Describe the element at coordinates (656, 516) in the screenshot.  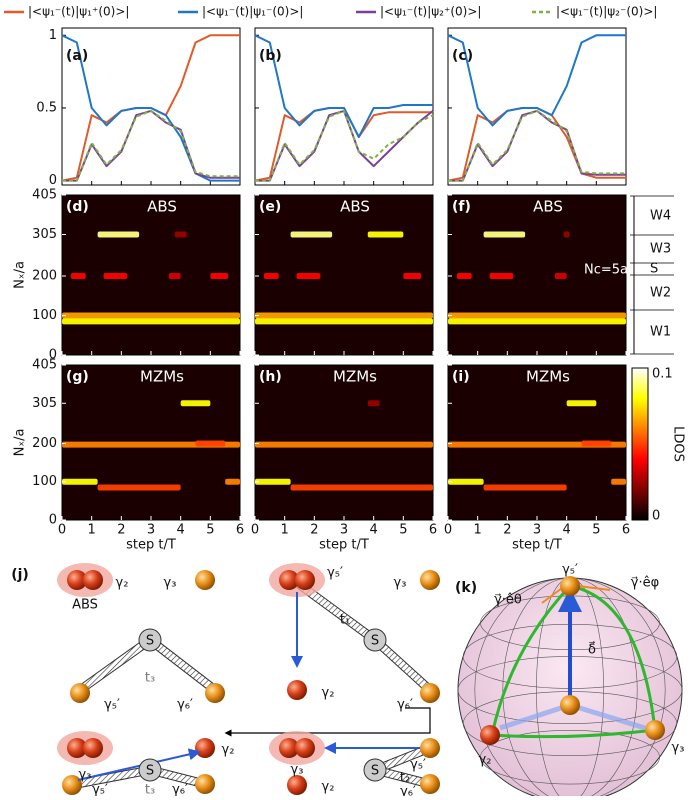
I see `colorbar-tick-label: 0` at that location.